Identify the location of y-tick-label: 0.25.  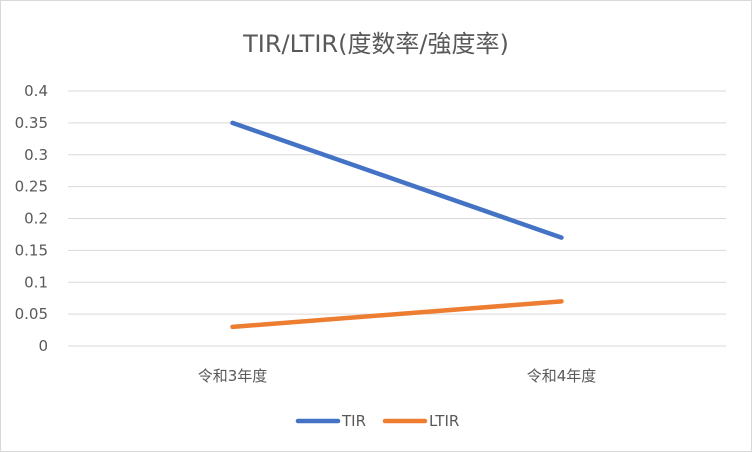
(31, 187).